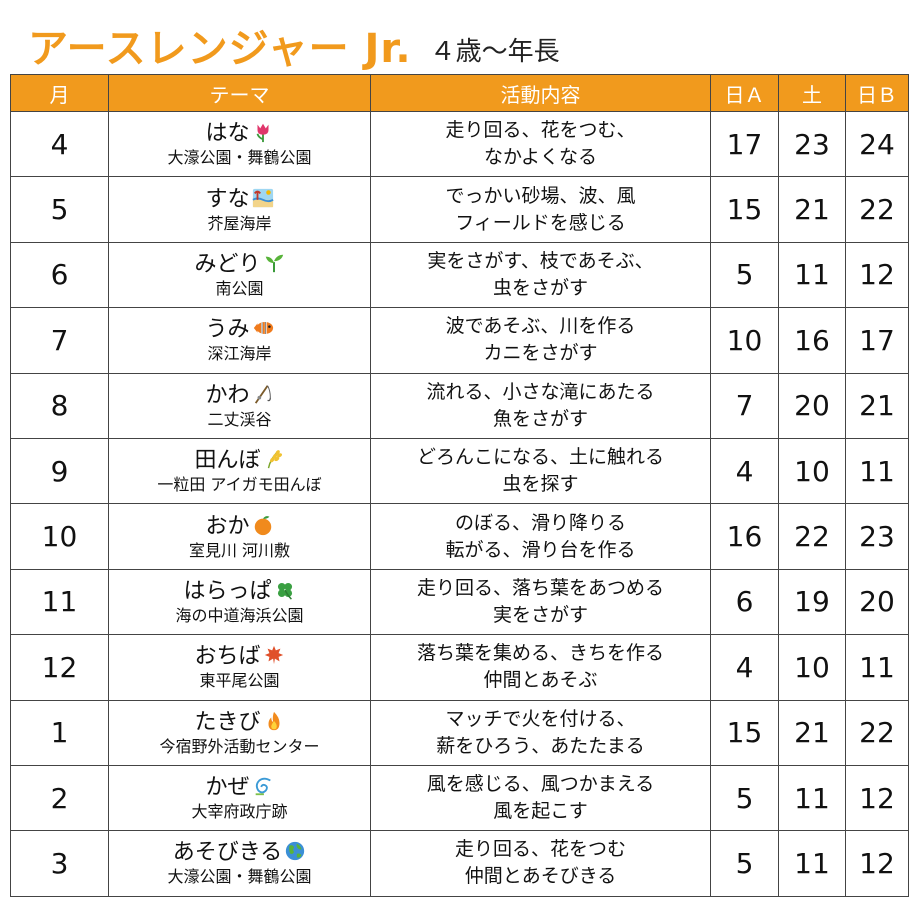  What do you see at coordinates (540, 222) in the screenshot?
I see `activity-line: フィールドを感じる` at bounding box center [540, 222].